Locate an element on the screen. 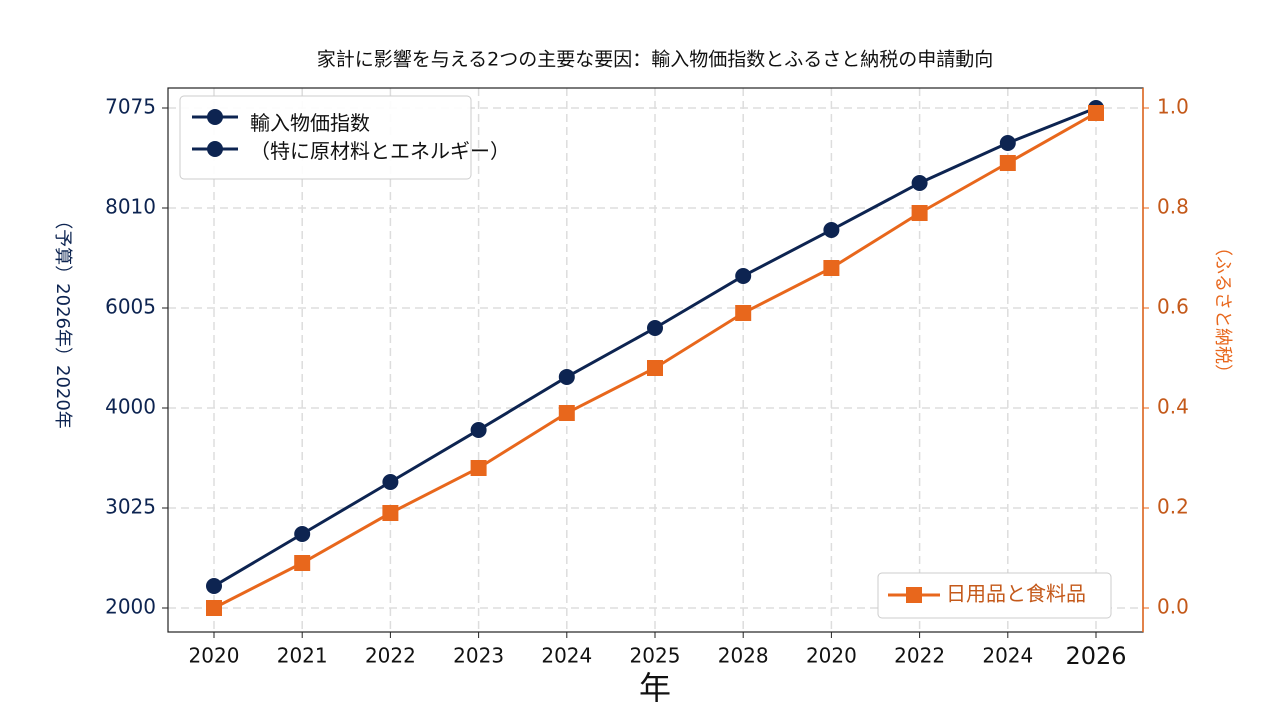 This screenshot has height=723, width=1280. y2-tick-label: 0.8 is located at coordinates (1173, 207).